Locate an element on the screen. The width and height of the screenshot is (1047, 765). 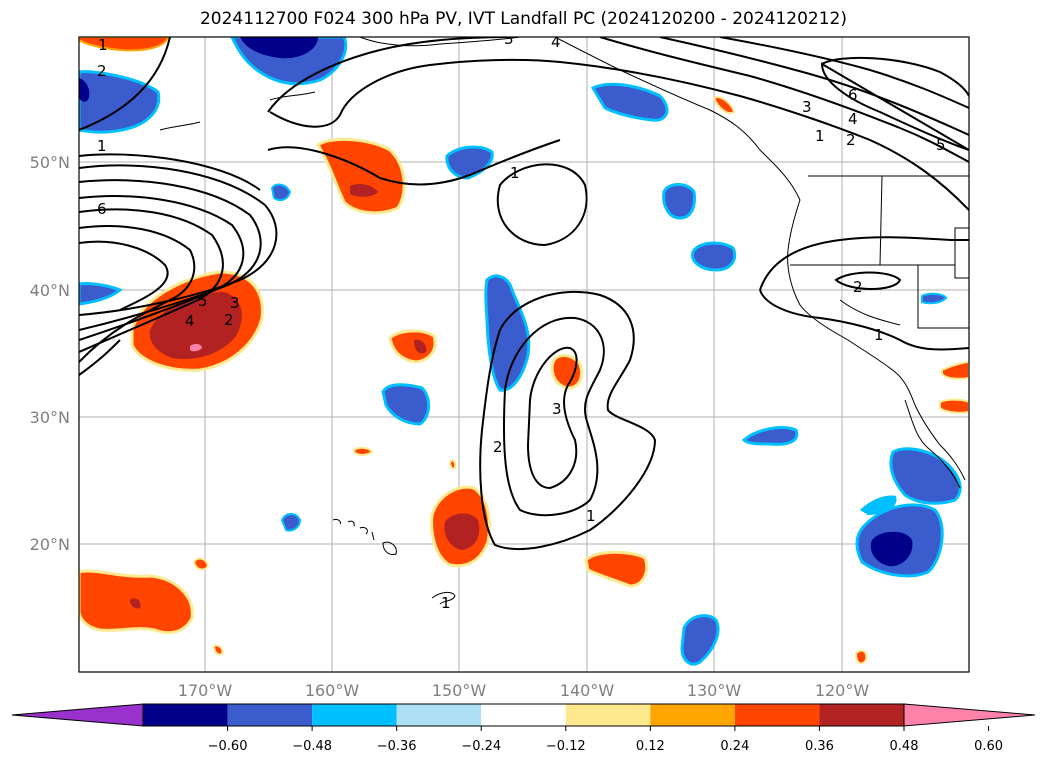
colorbar-tick-label: 0.36 is located at coordinates (819, 746).